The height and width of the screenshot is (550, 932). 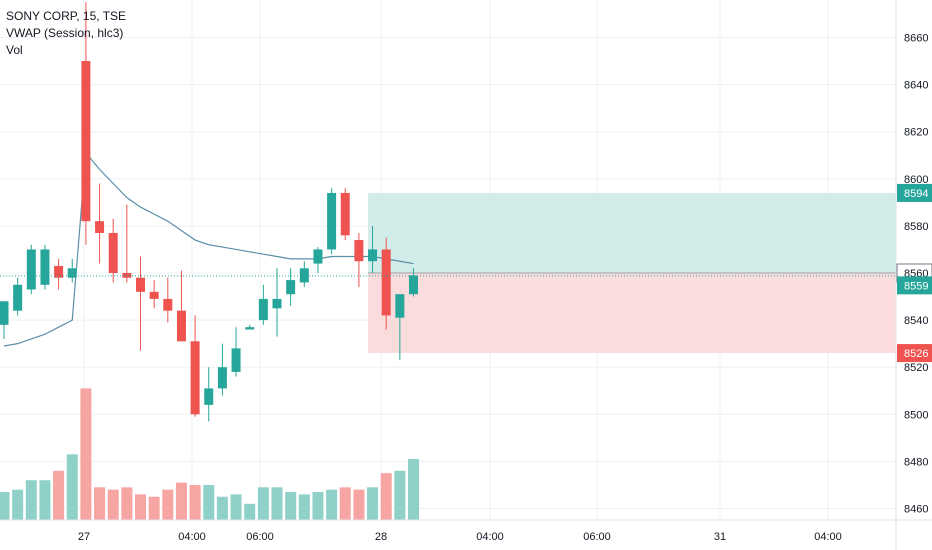 I want to click on vwap-legend: VWAP (Session, hlc3), so click(x=65, y=33).